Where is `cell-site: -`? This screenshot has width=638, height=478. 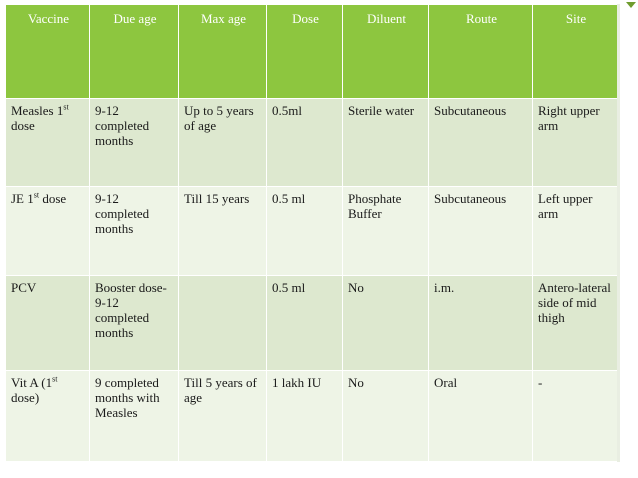 cell-site: - is located at coordinates (575, 416).